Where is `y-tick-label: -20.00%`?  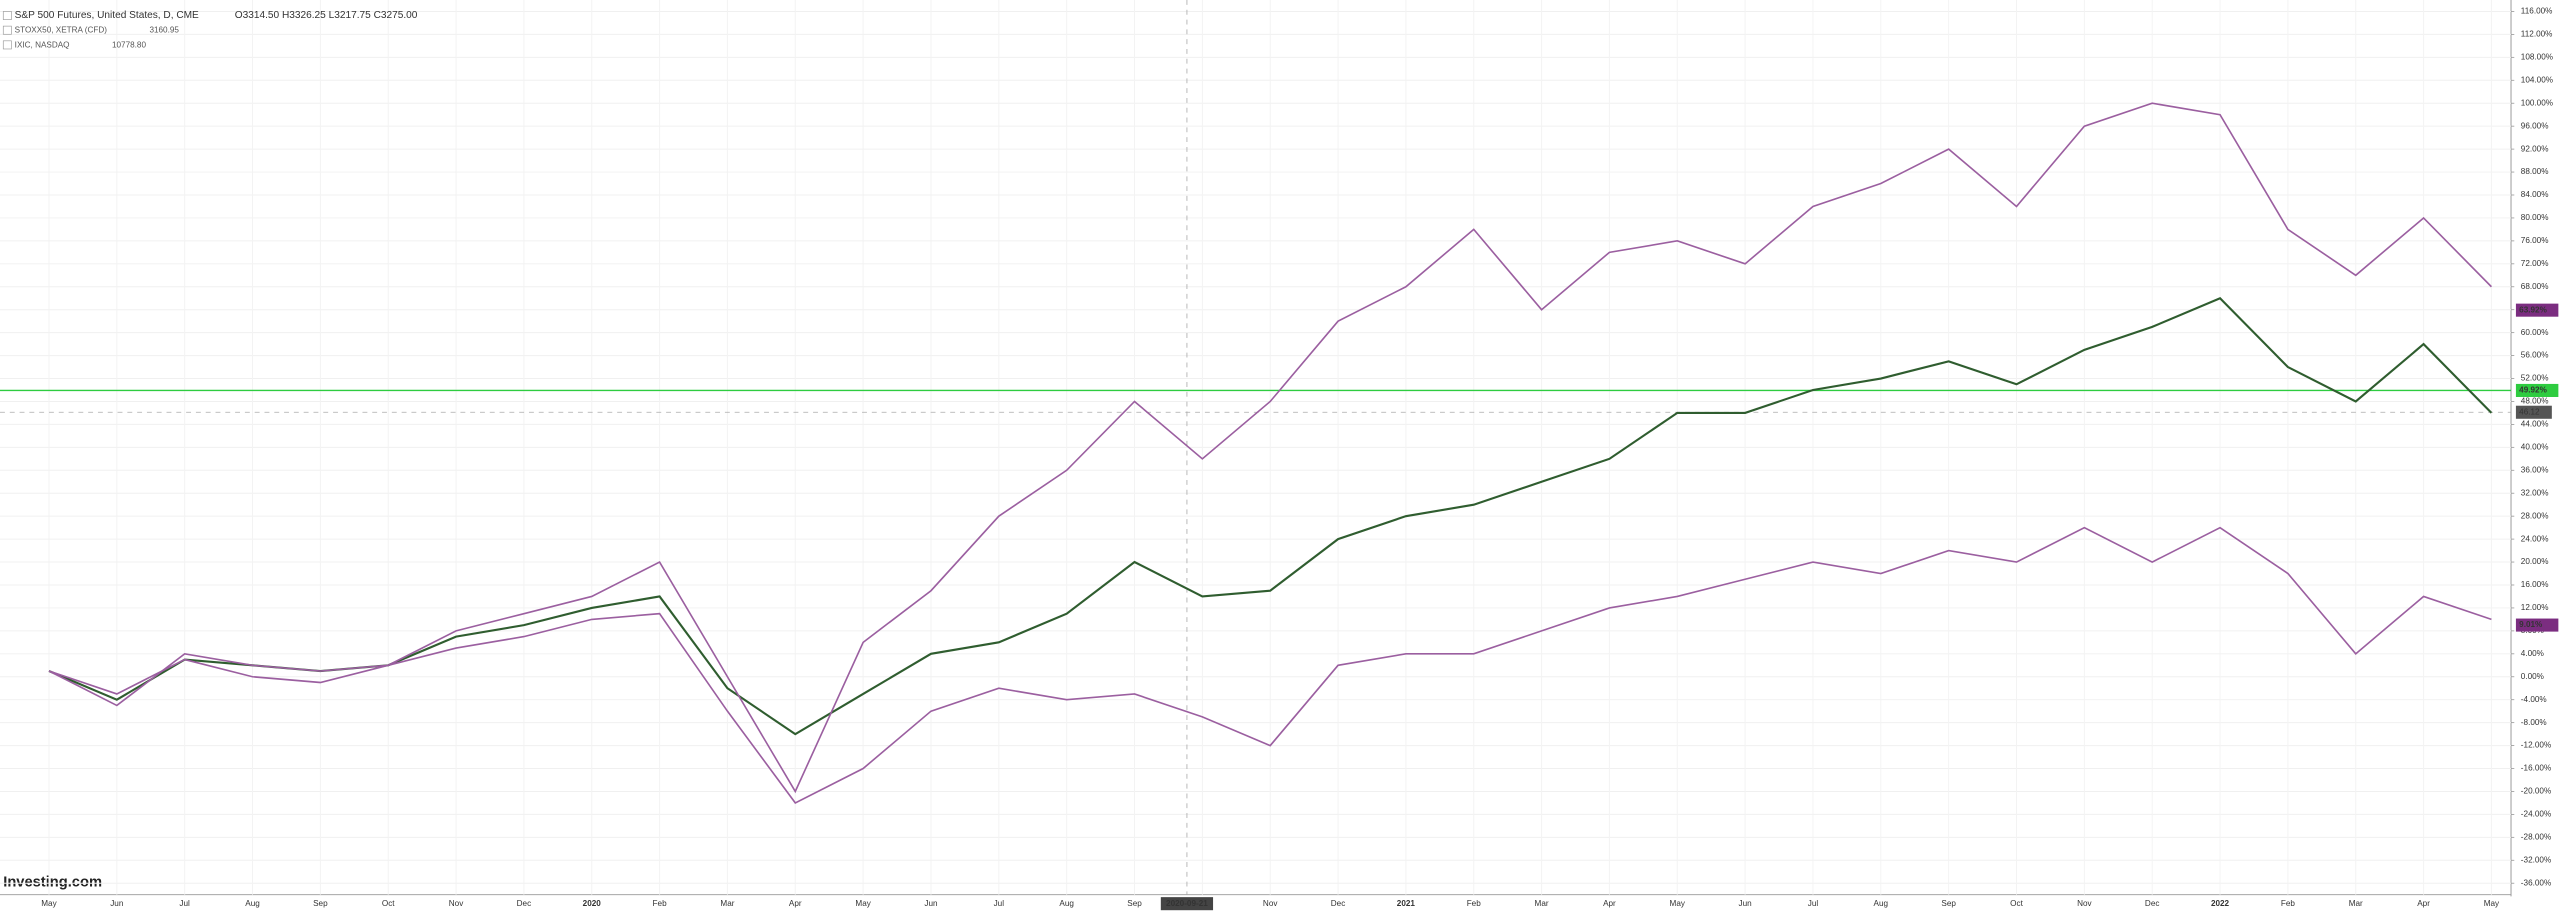 y-tick-label: -20.00% is located at coordinates (2536, 791).